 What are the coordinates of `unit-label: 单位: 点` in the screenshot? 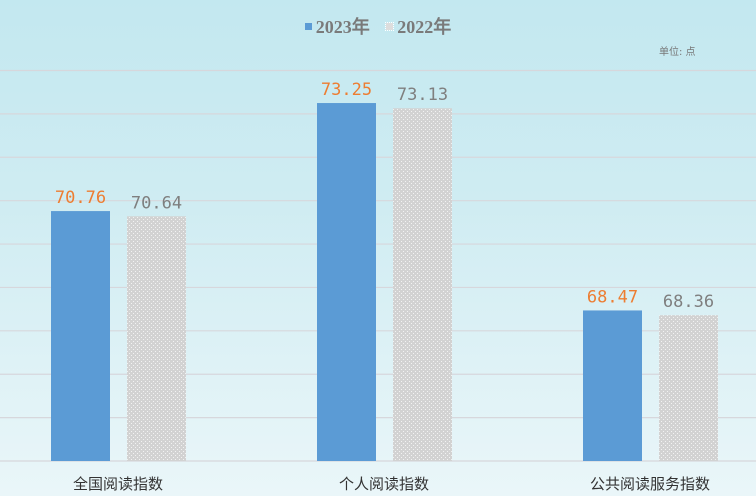 It's located at (677, 52).